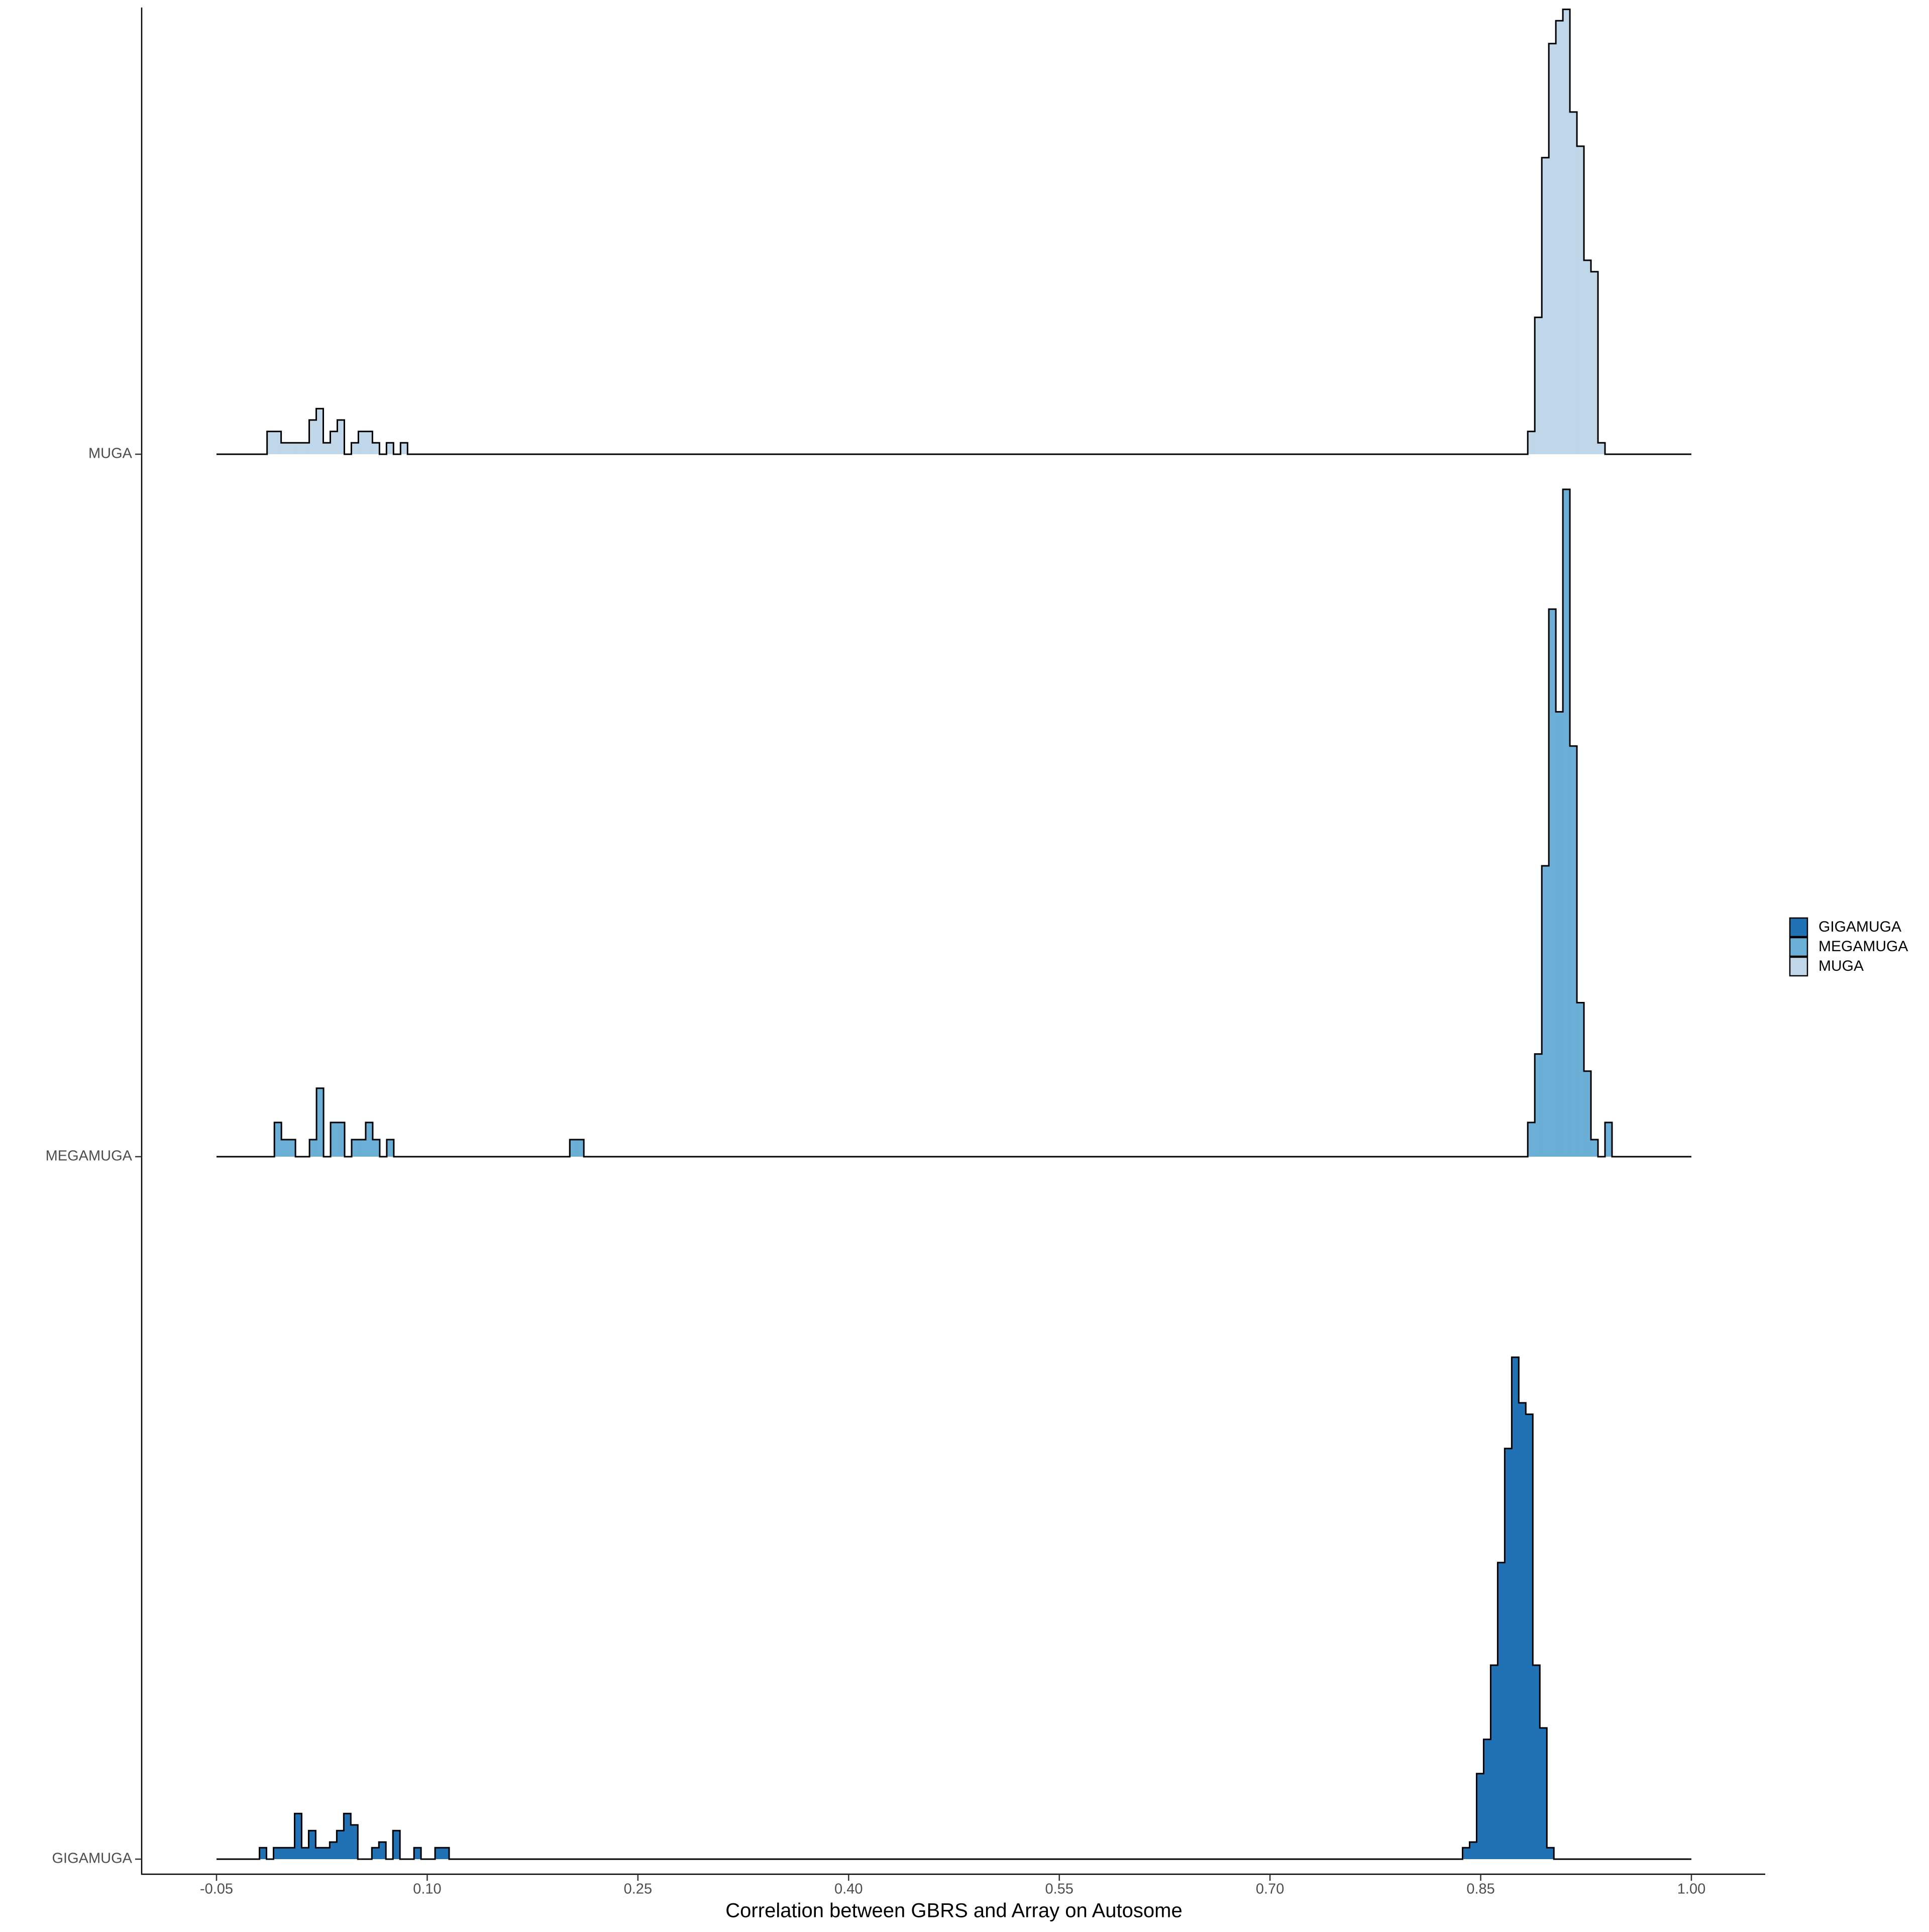  What do you see at coordinates (1841, 966) in the screenshot?
I see `legend-label: MUGA` at bounding box center [1841, 966].